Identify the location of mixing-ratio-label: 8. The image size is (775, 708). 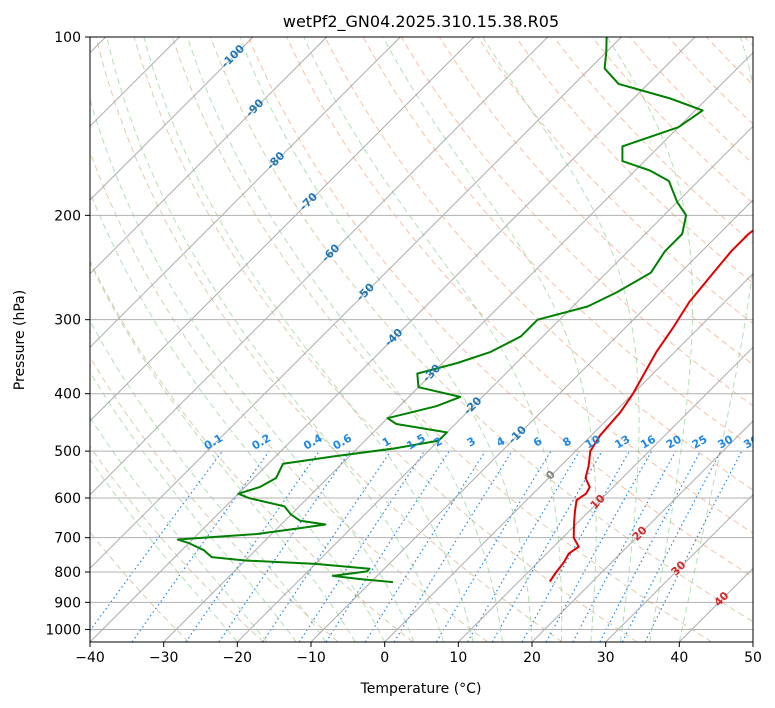
(566, 442).